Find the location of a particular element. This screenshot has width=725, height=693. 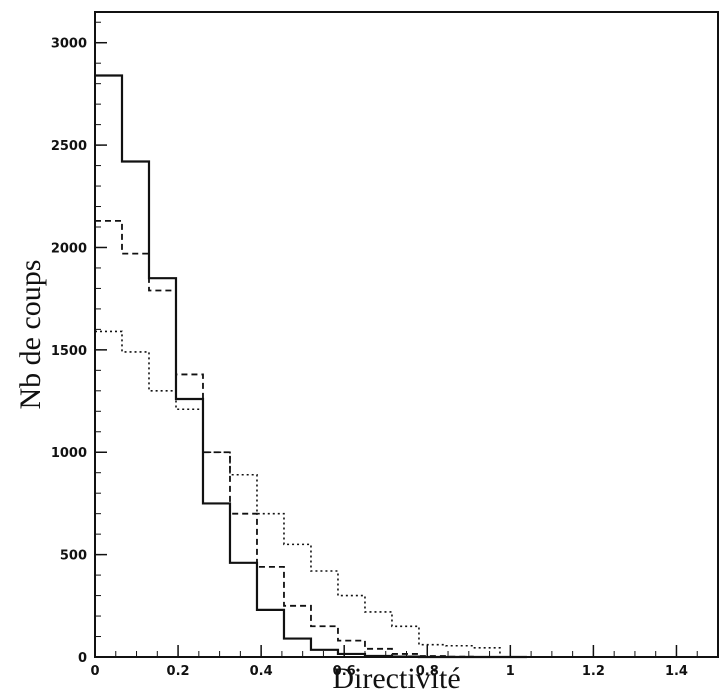

y-tick-label: 3000 is located at coordinates (69, 44).